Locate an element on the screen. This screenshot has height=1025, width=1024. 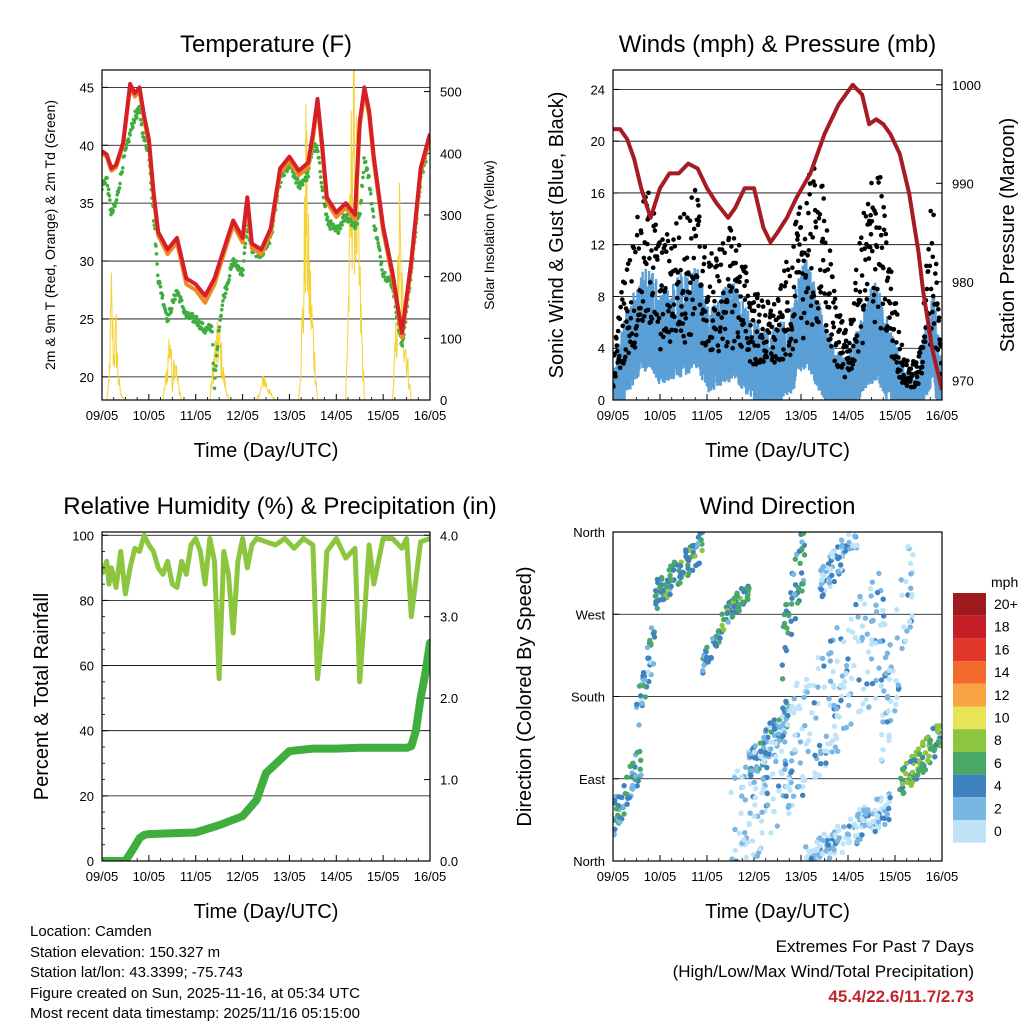
y2-tick-label: 0.0 is located at coordinates (449, 861).